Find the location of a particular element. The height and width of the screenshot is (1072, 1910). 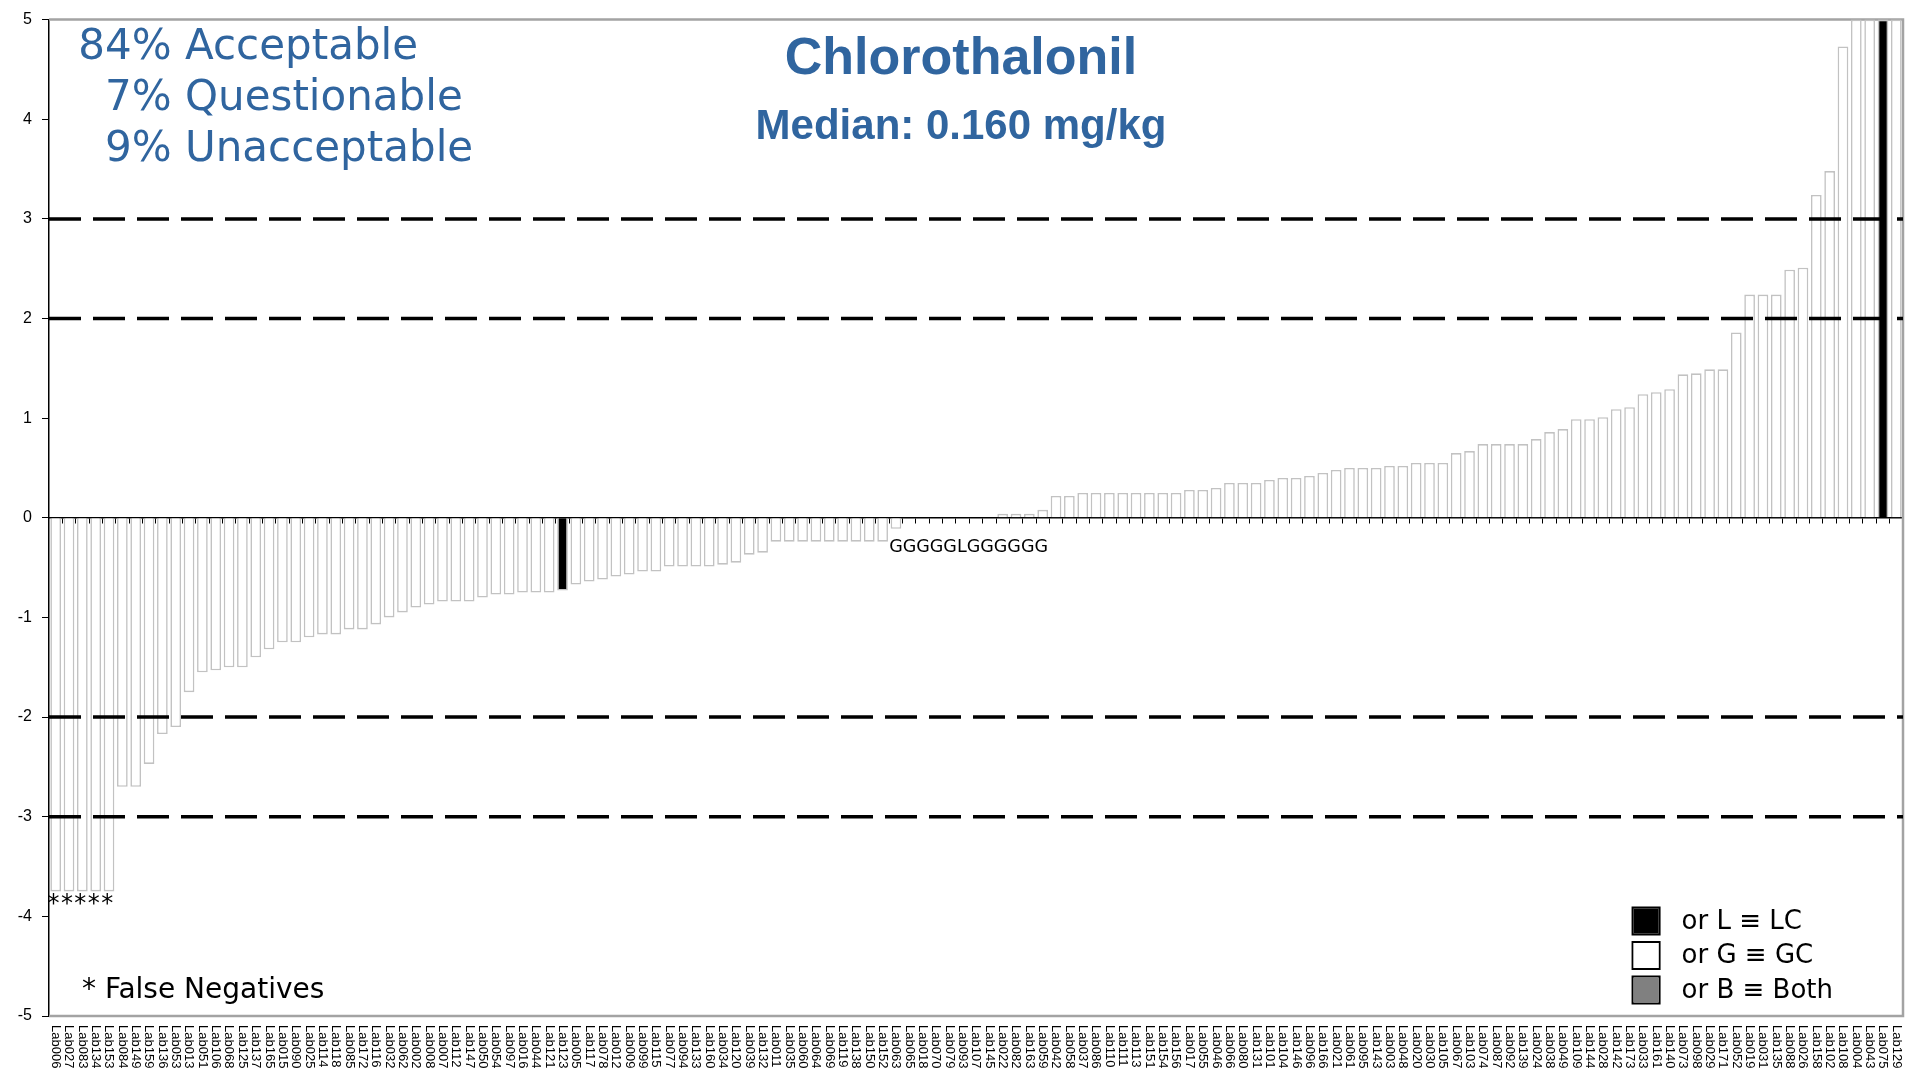

annotation: 9% Unacceptable is located at coordinates (289, 146).